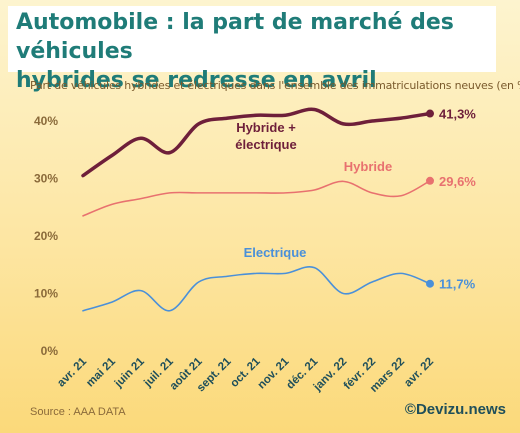 This screenshot has width=520, height=433. I want to click on y-tick-label: 0%, so click(50, 351).